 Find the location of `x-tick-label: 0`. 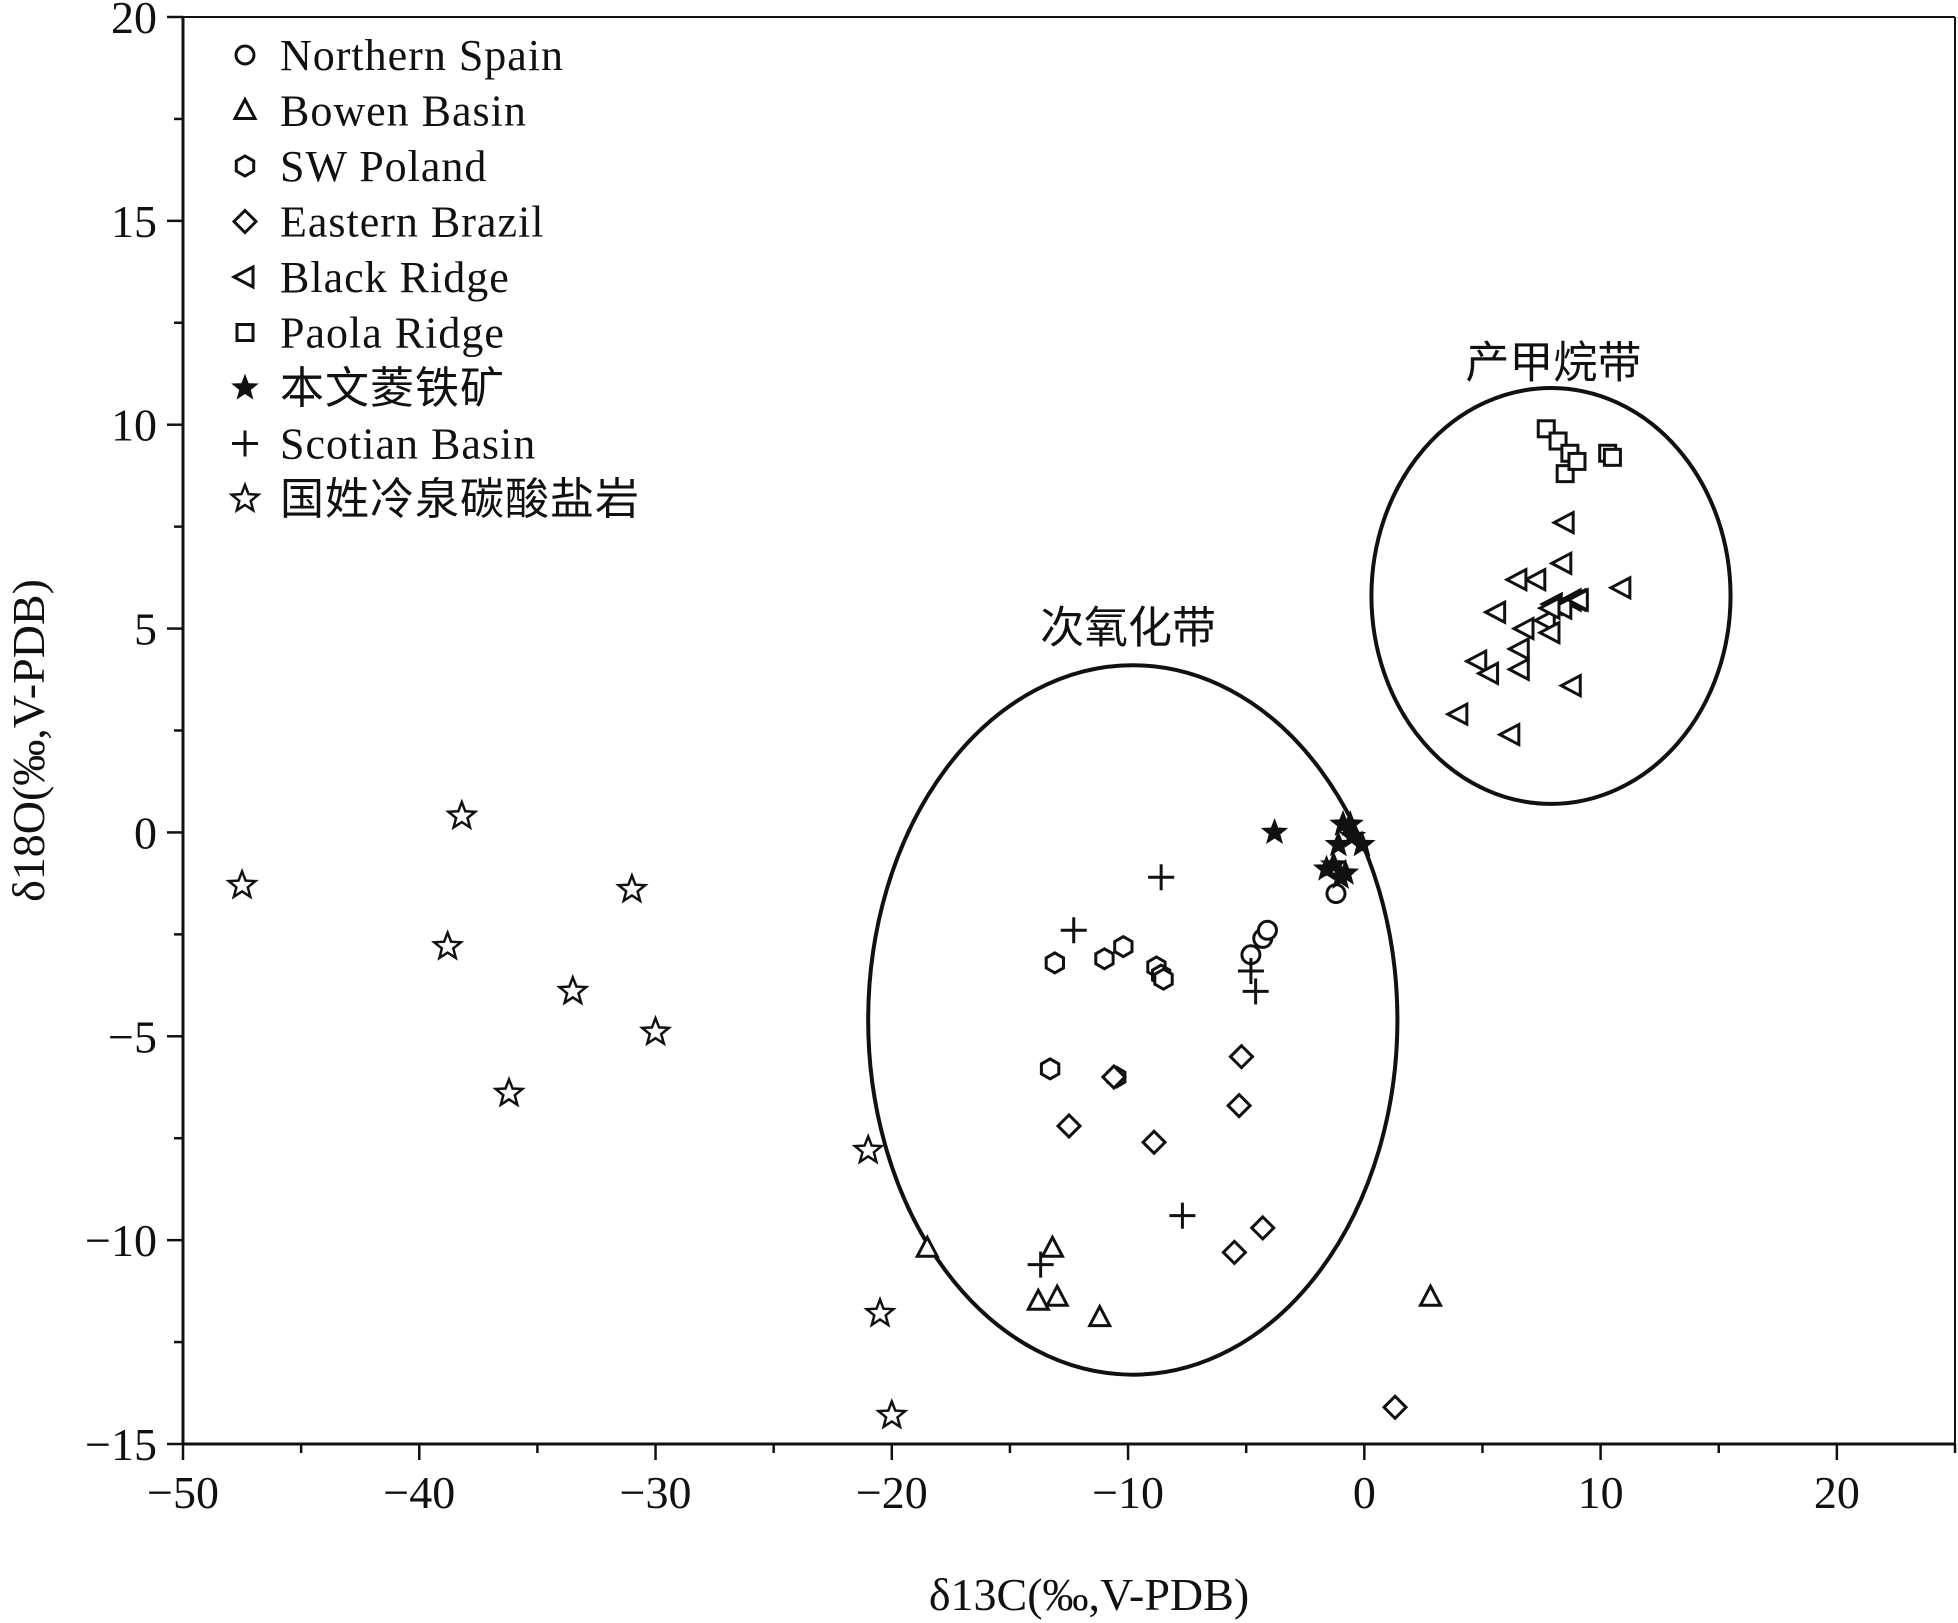

x-tick-label: 0 is located at coordinates (1364, 1492).